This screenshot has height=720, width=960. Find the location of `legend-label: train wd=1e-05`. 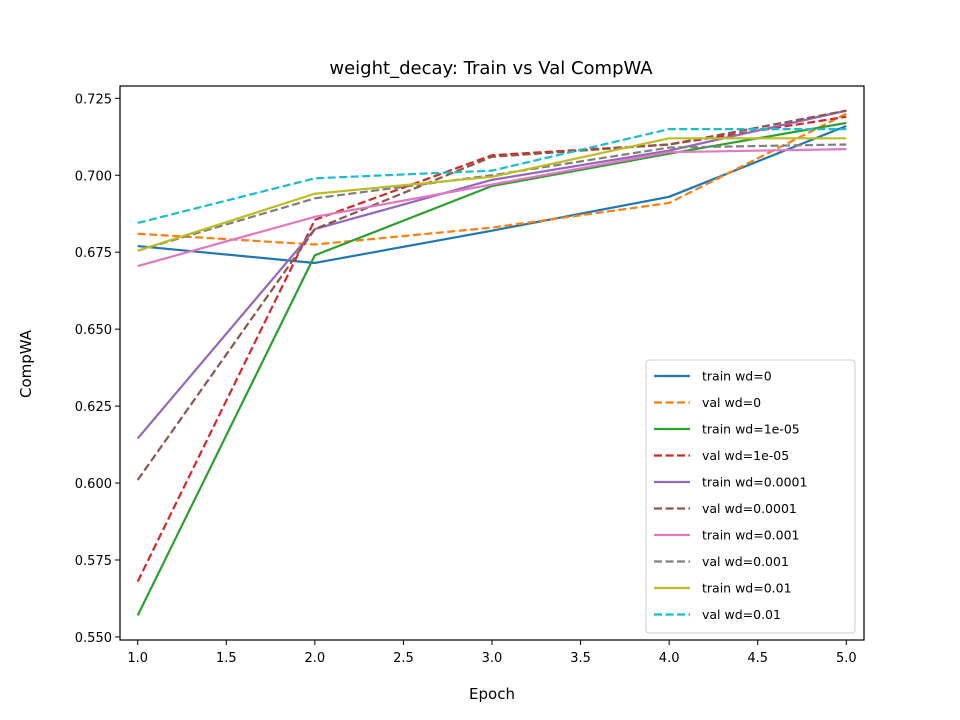

legend-label: train wd=1e-05 is located at coordinates (751, 429).